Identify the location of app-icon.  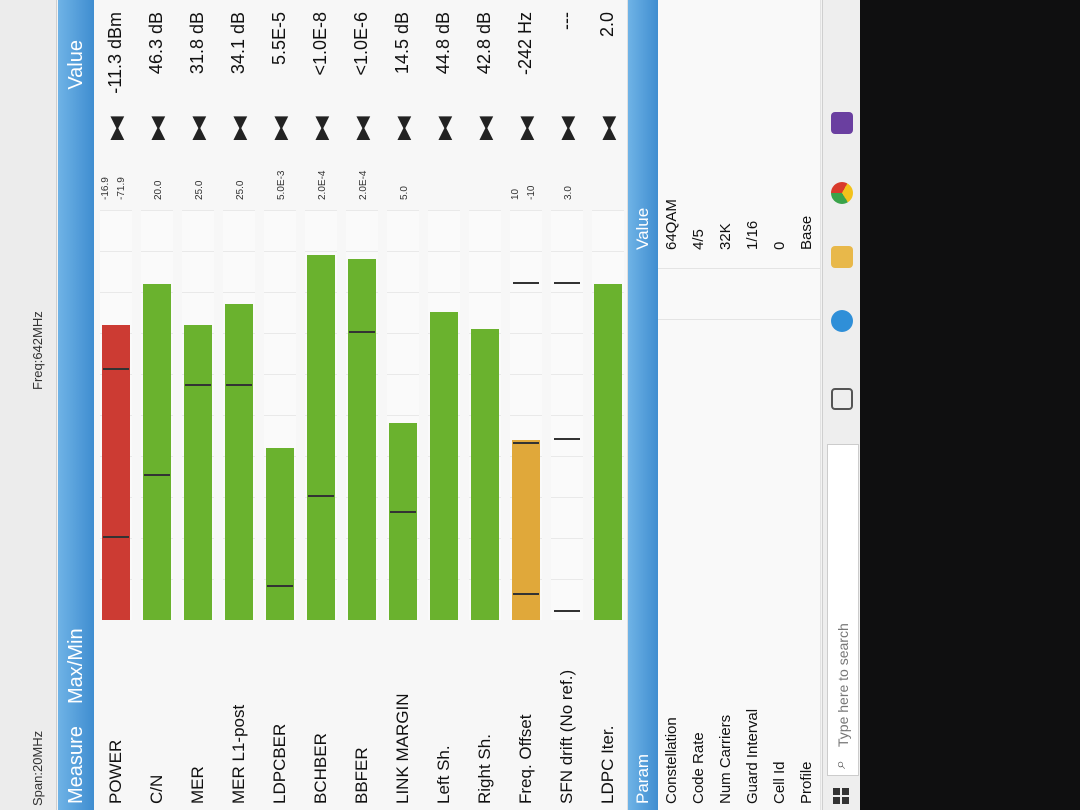
(842, 123).